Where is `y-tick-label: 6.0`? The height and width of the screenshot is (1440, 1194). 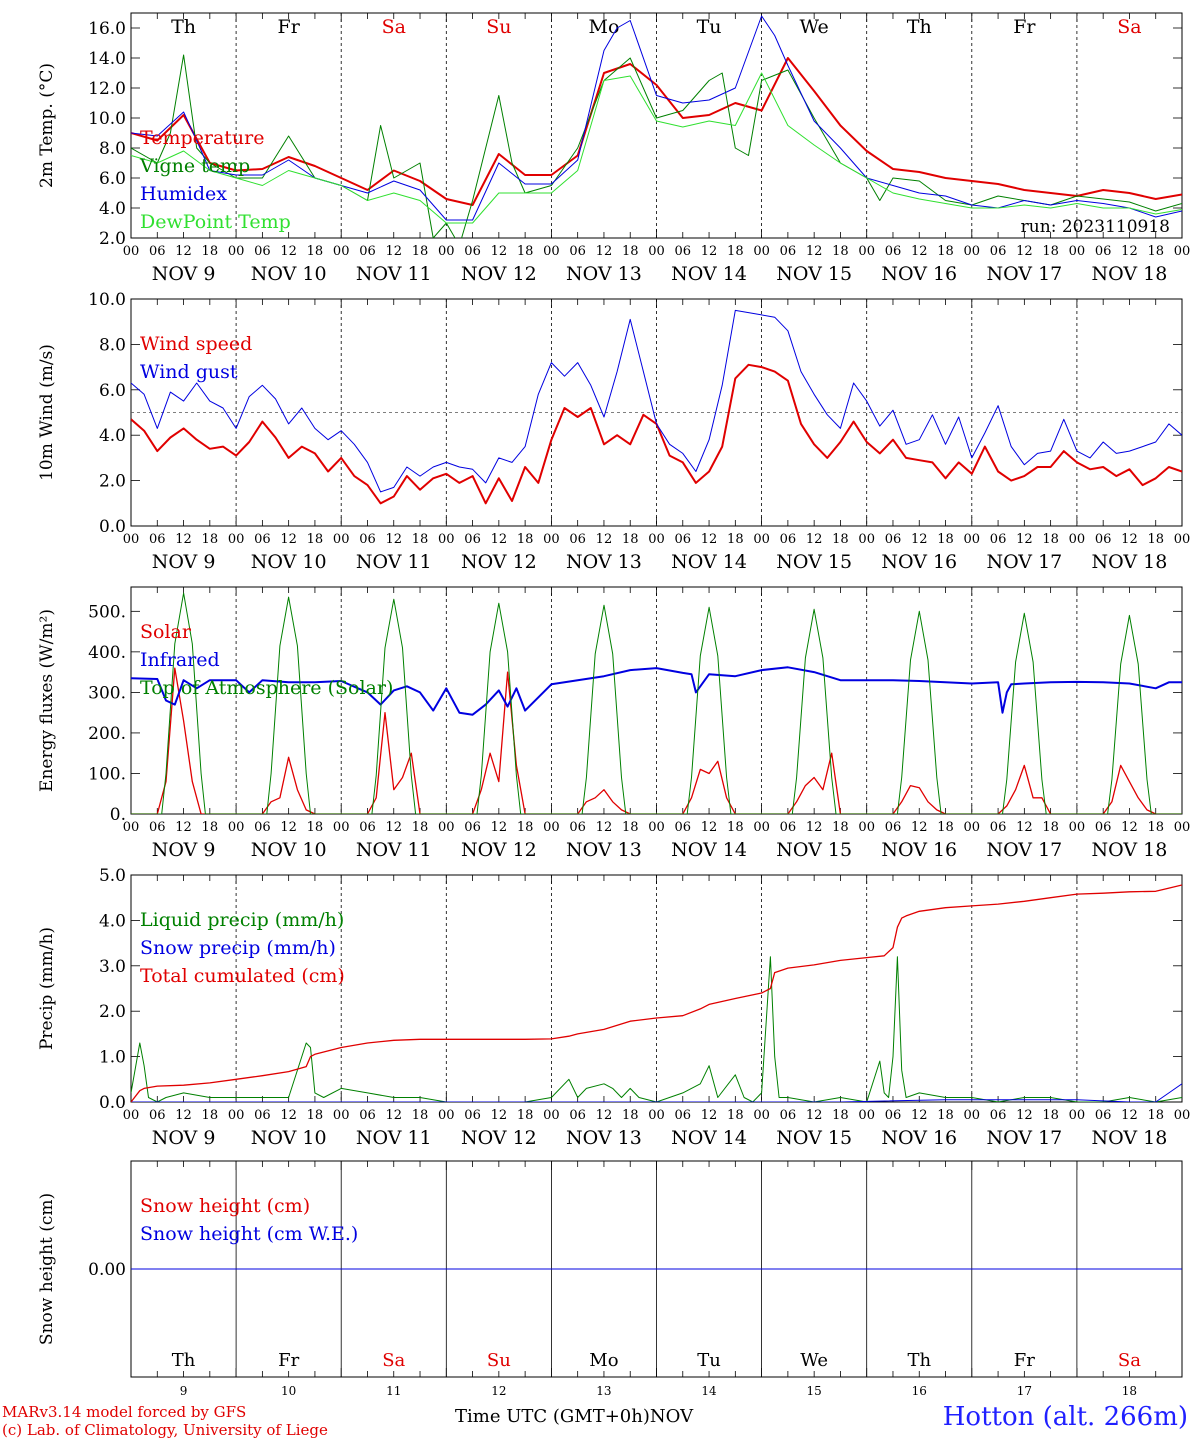 y-tick-label: 6.0 is located at coordinates (112, 391).